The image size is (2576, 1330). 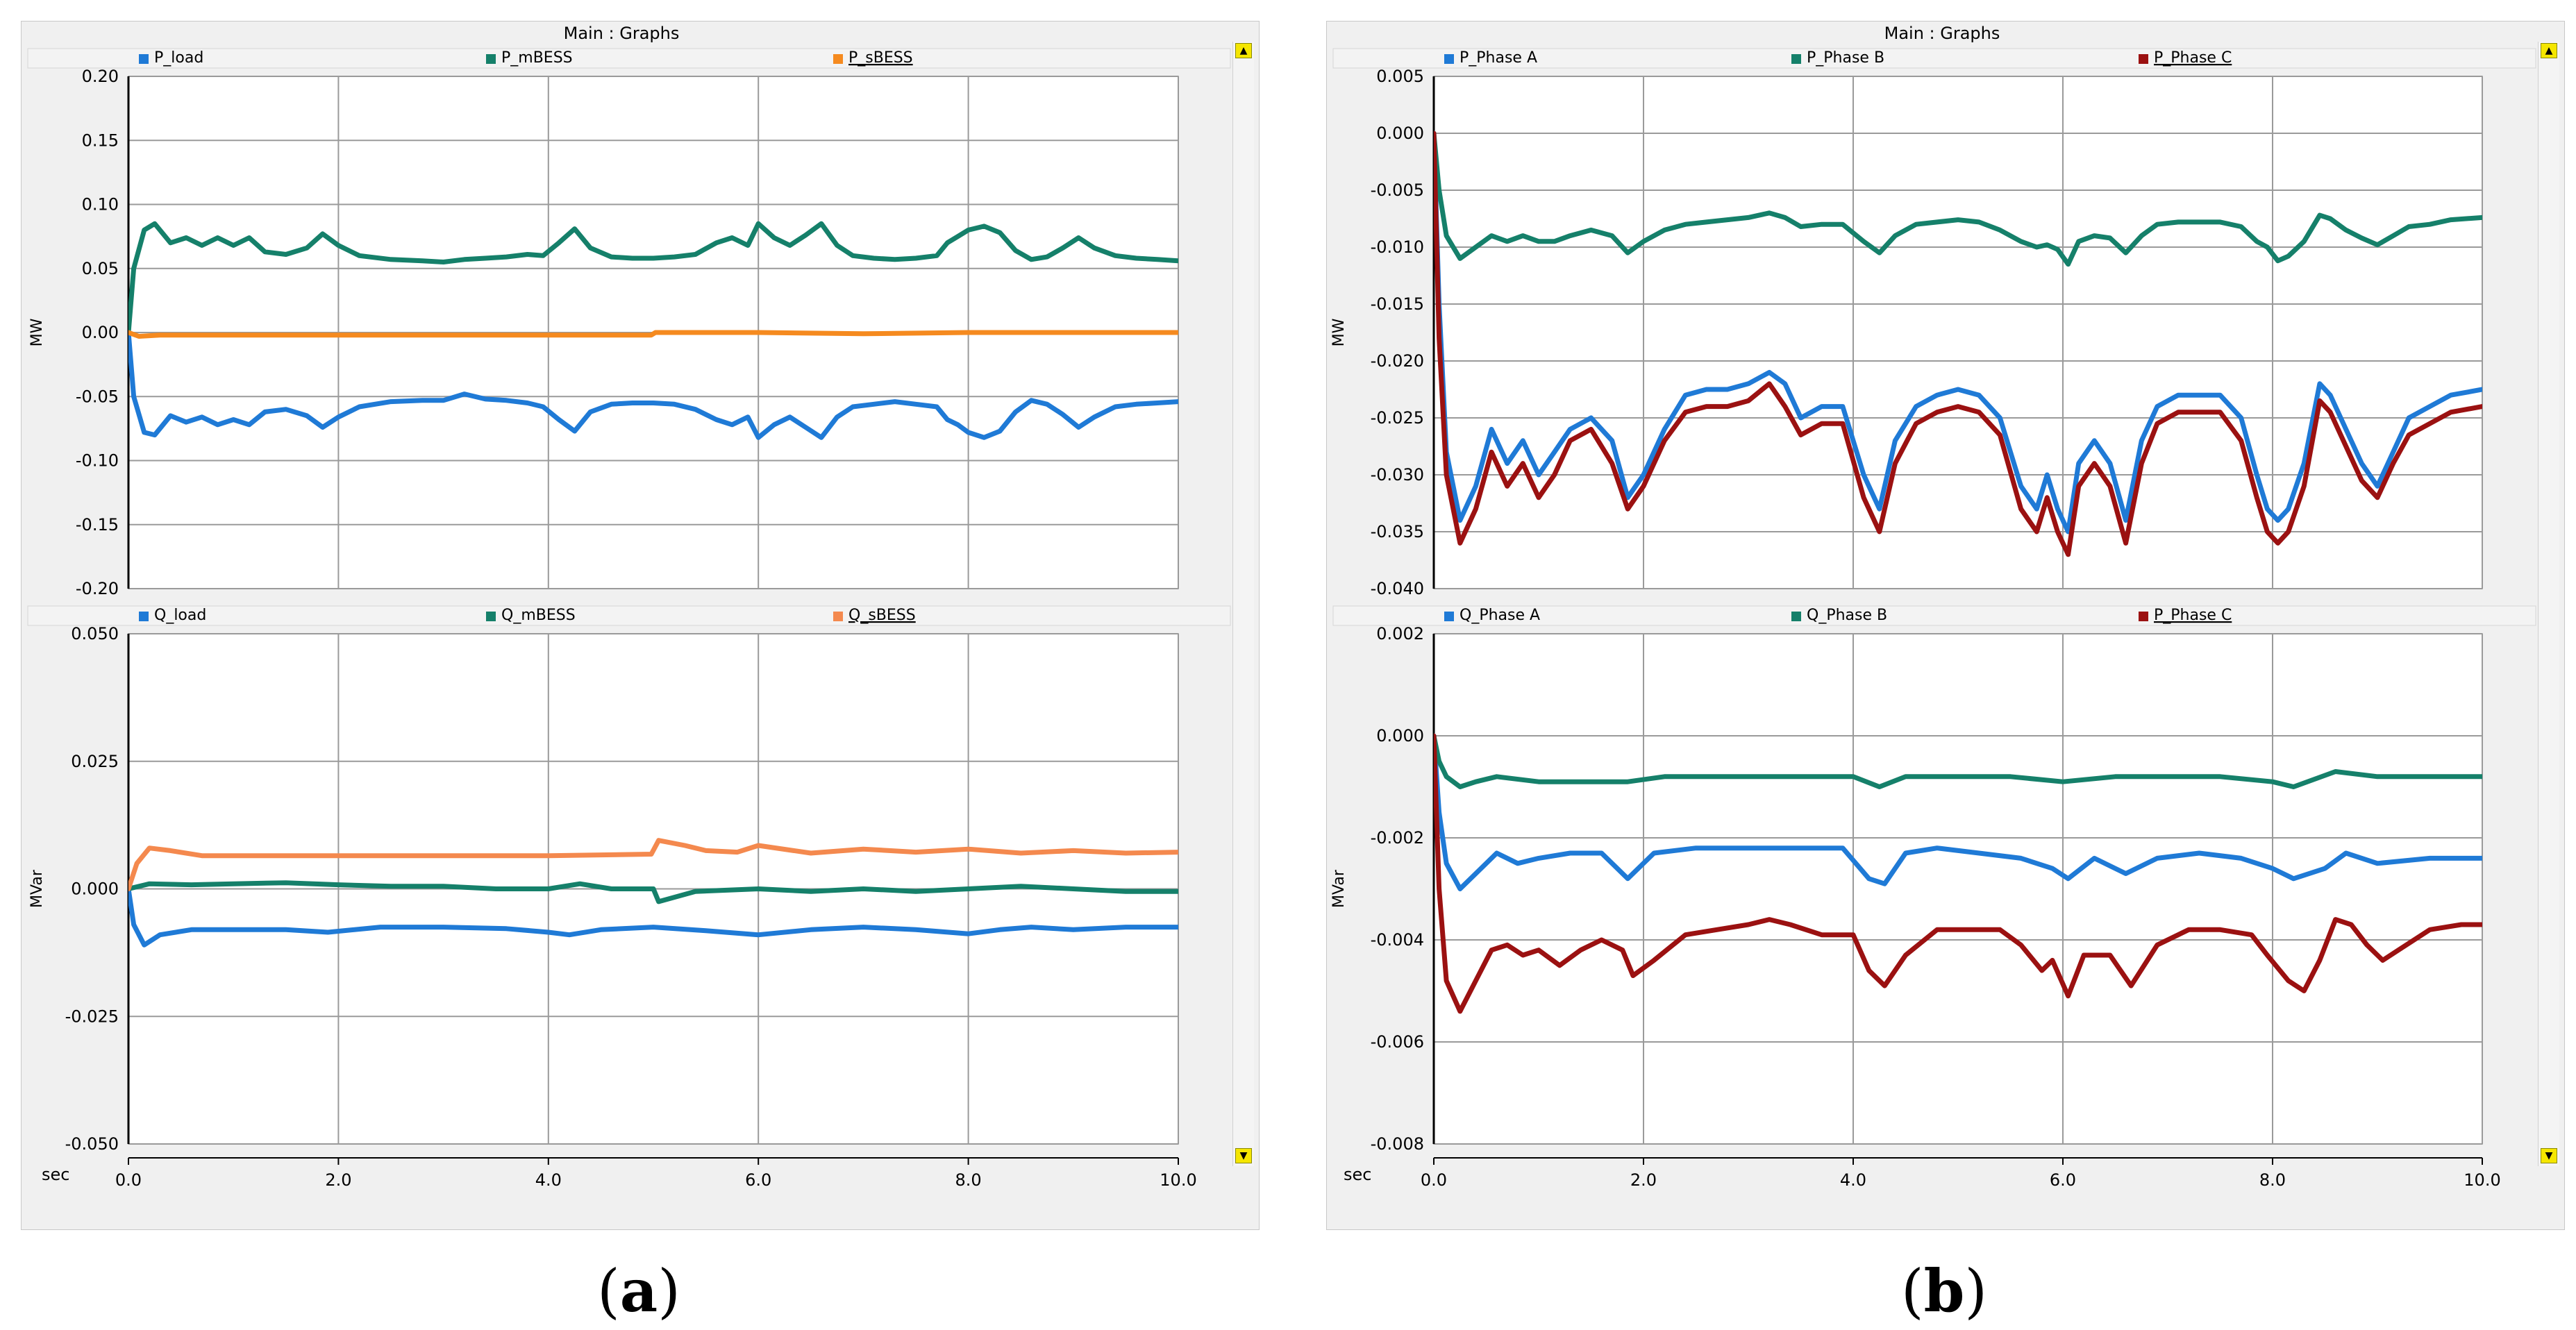 I want to click on legend-label: P_Phase B, so click(x=1845, y=58).